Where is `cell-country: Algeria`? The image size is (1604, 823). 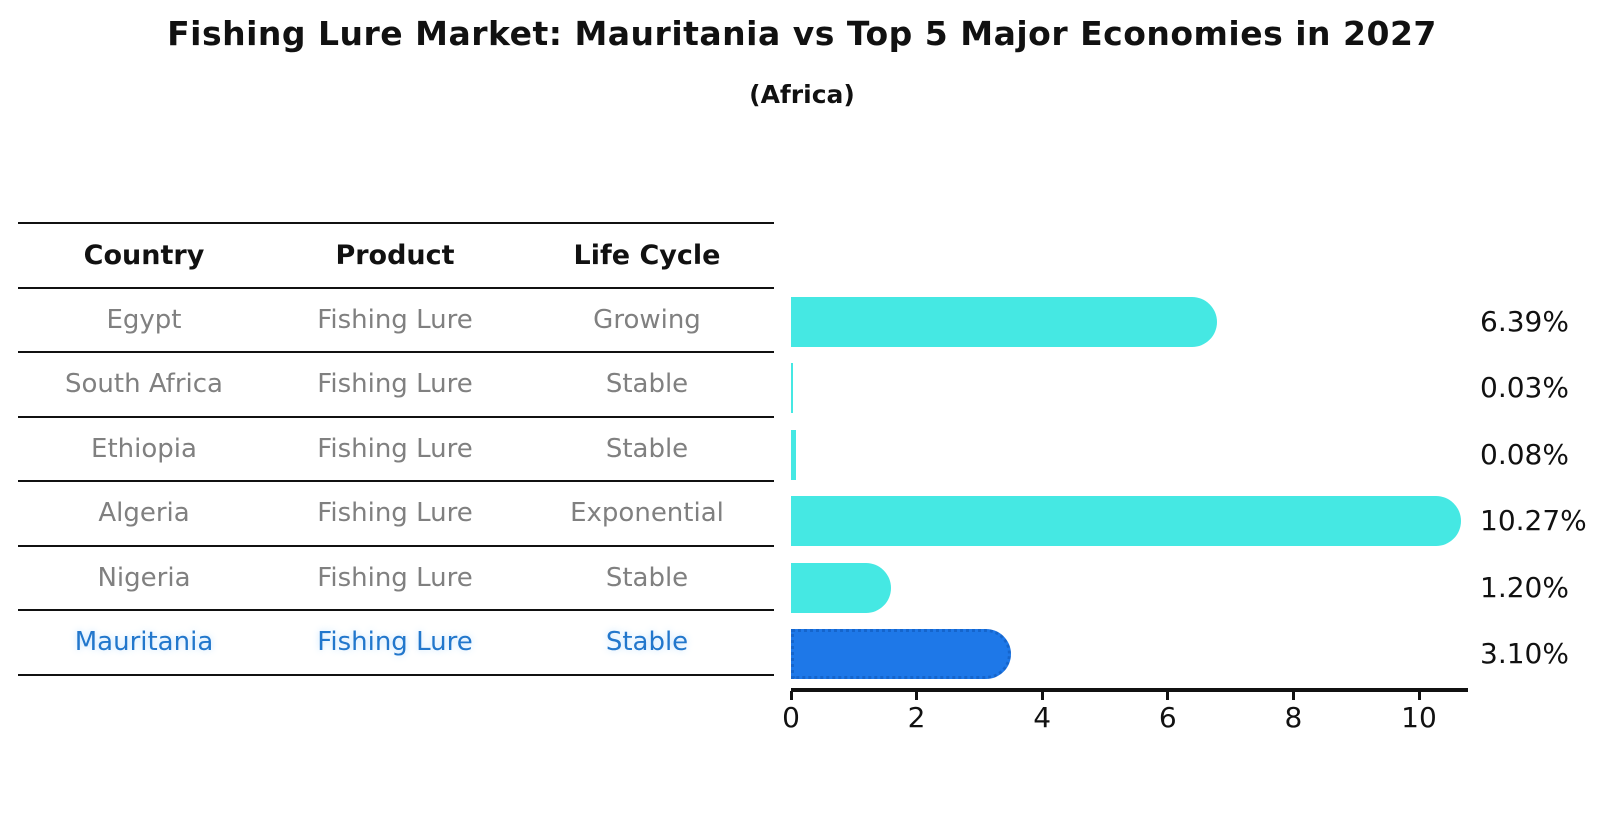
cell-country: Algeria is located at coordinates (144, 513).